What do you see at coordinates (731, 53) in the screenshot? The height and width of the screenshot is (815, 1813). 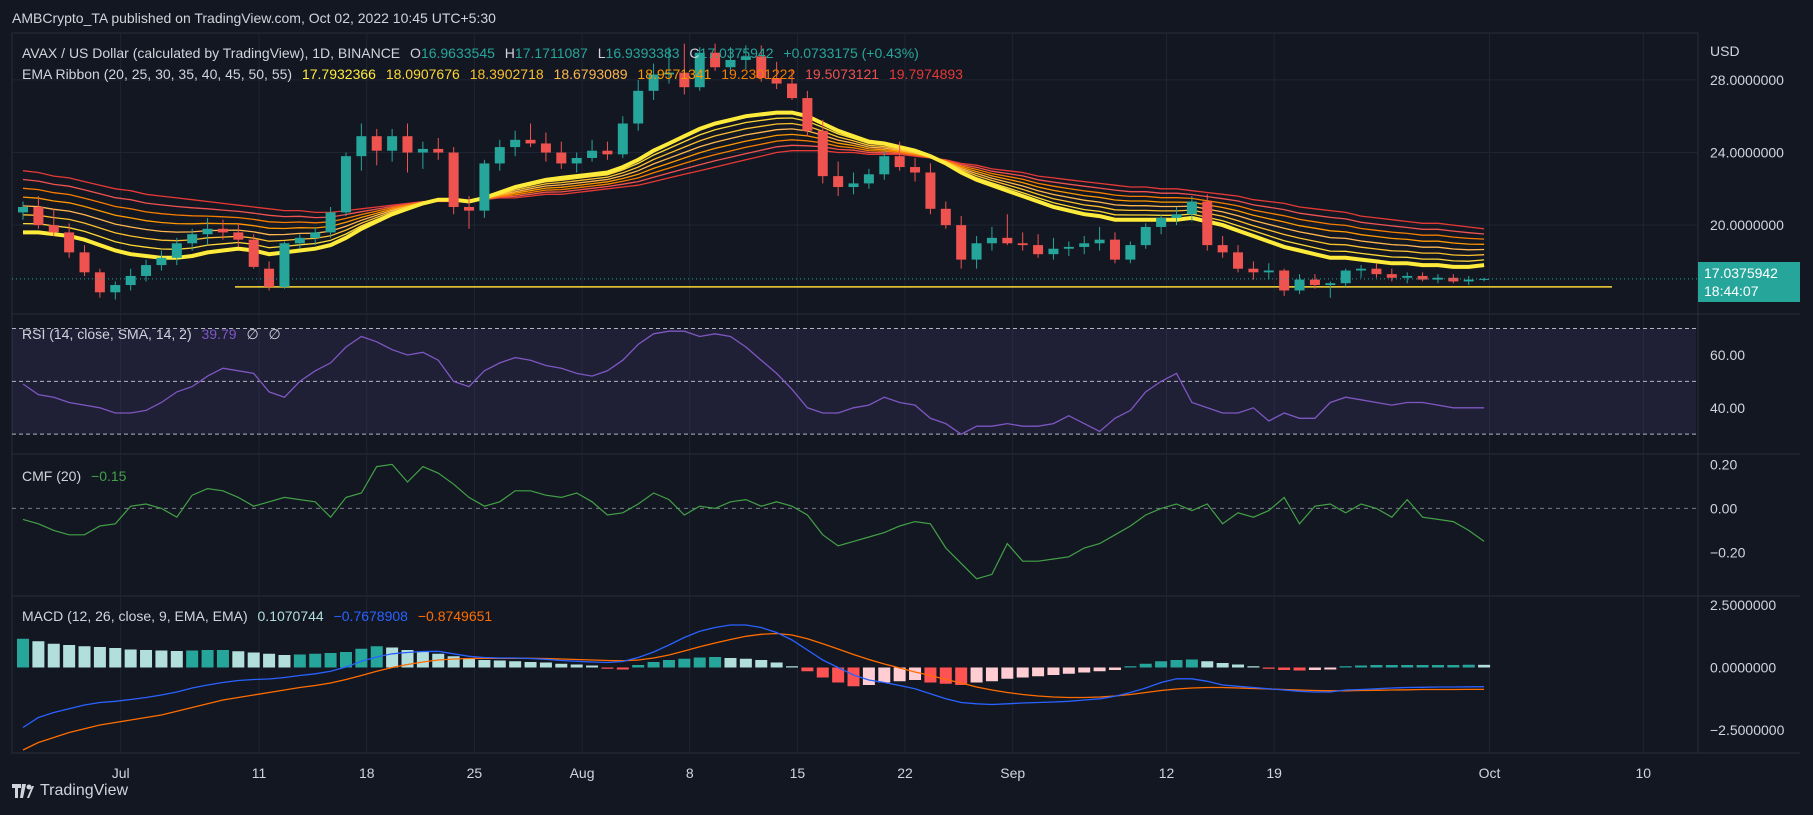 I see `close-value: C17.0375942` at bounding box center [731, 53].